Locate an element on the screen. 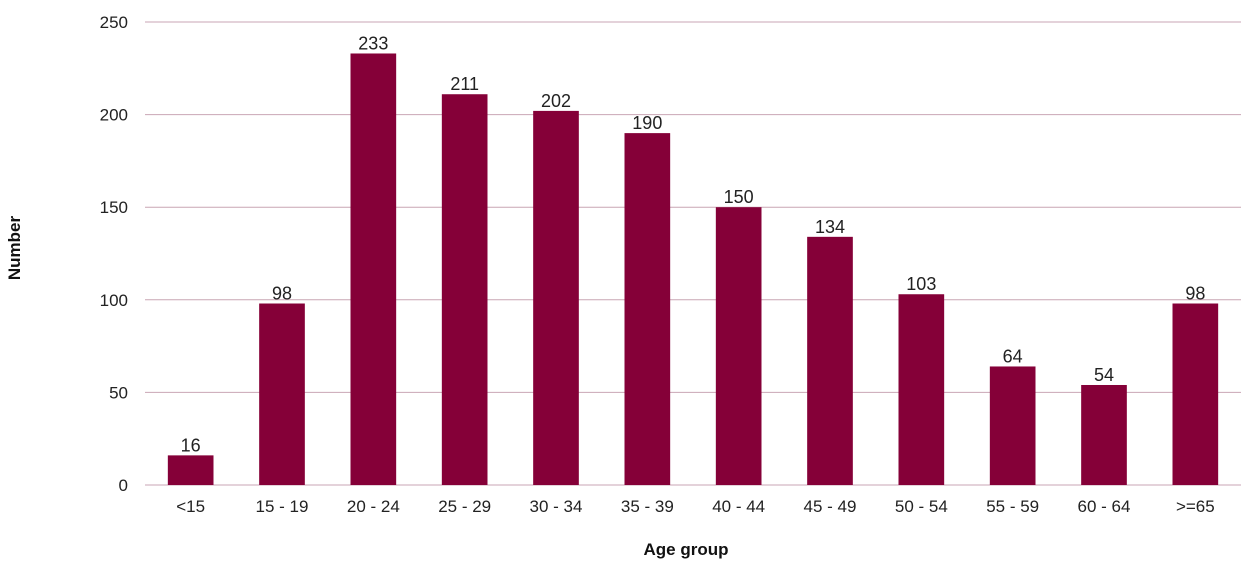  y-axis-ticks: 0 50 100 150 200 250 is located at coordinates (114, 254).